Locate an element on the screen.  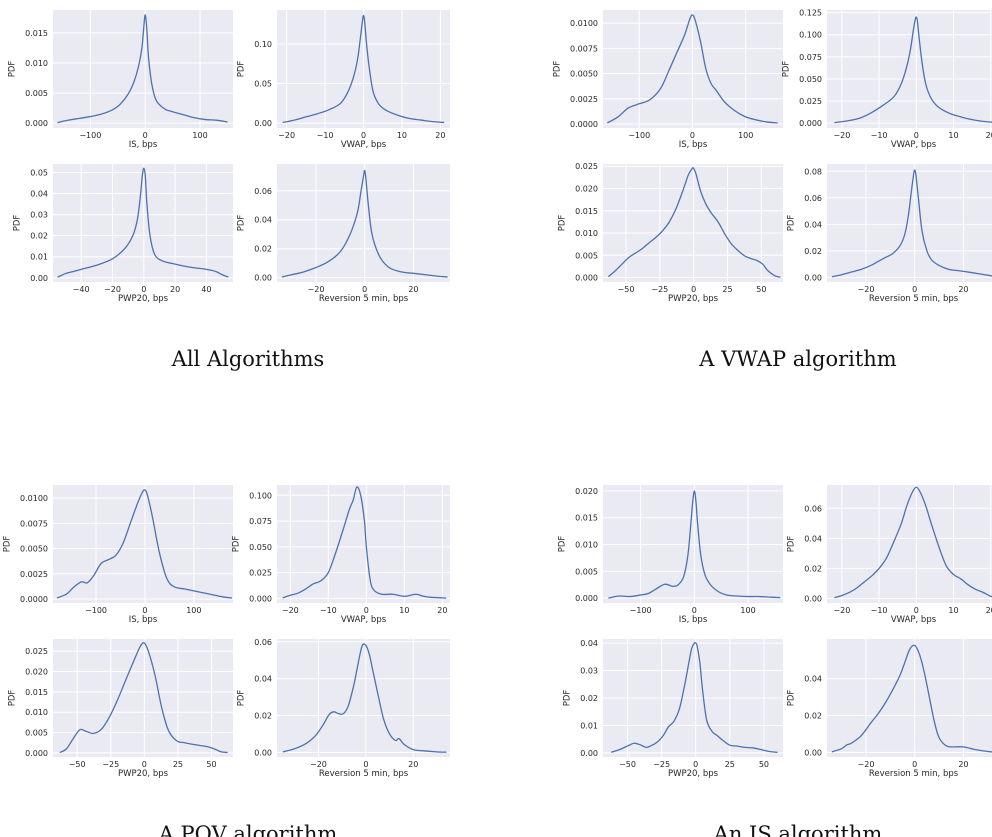
x-tick-label: 25 is located at coordinates (727, 289).